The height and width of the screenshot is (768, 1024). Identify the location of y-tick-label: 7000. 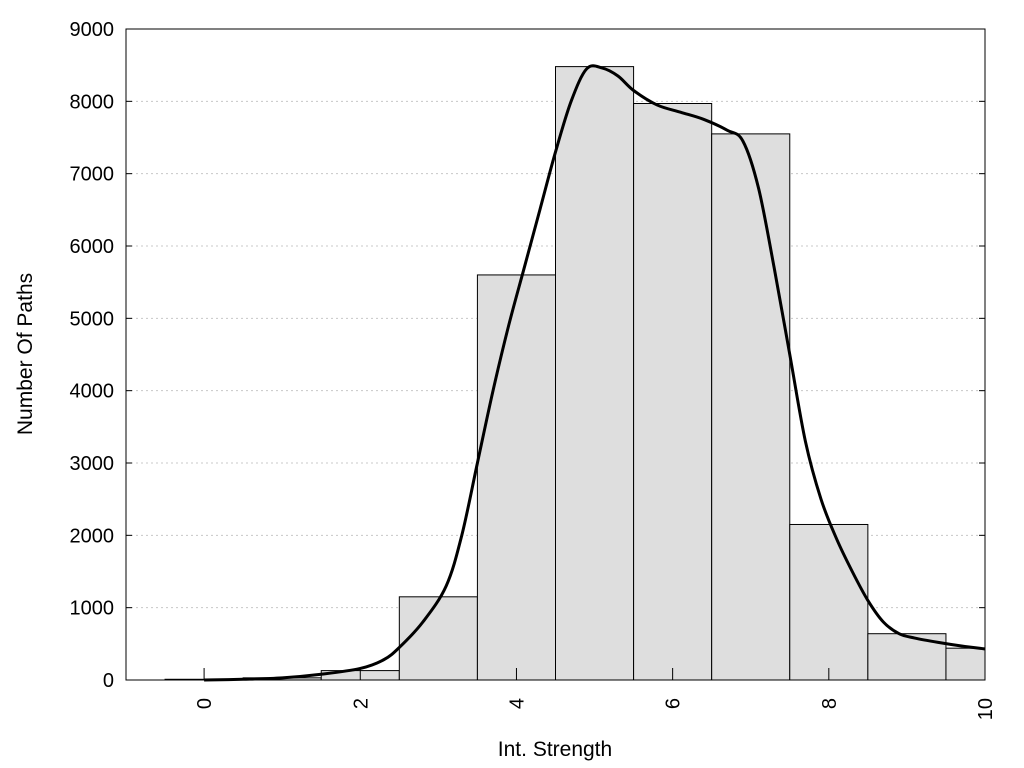
(92, 175).